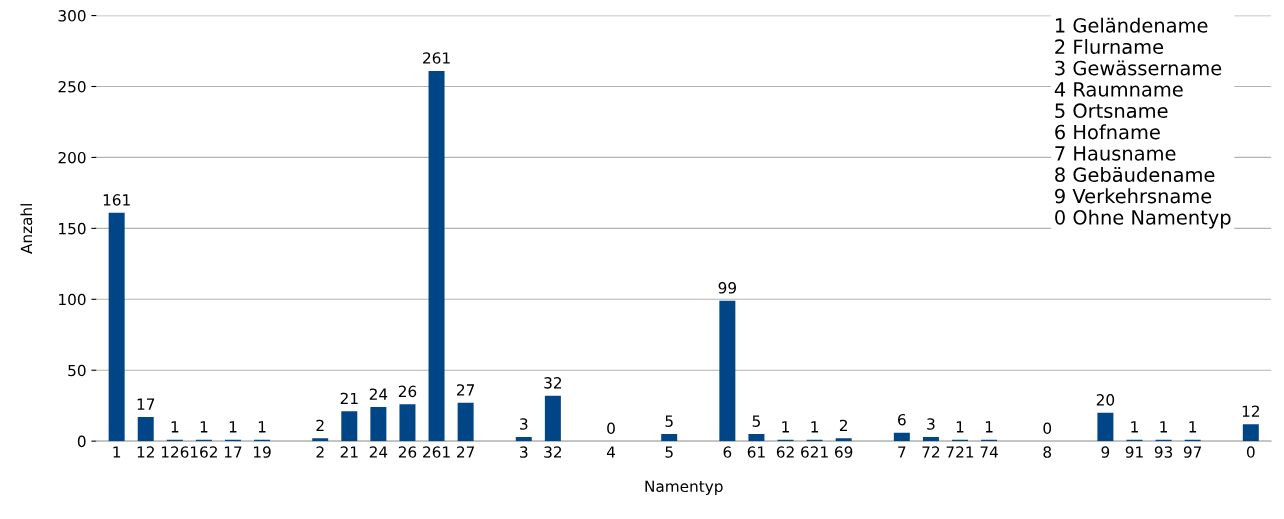 Image resolution: width=1284 pixels, height=519 pixels. I want to click on data-label: 161, so click(116, 200).